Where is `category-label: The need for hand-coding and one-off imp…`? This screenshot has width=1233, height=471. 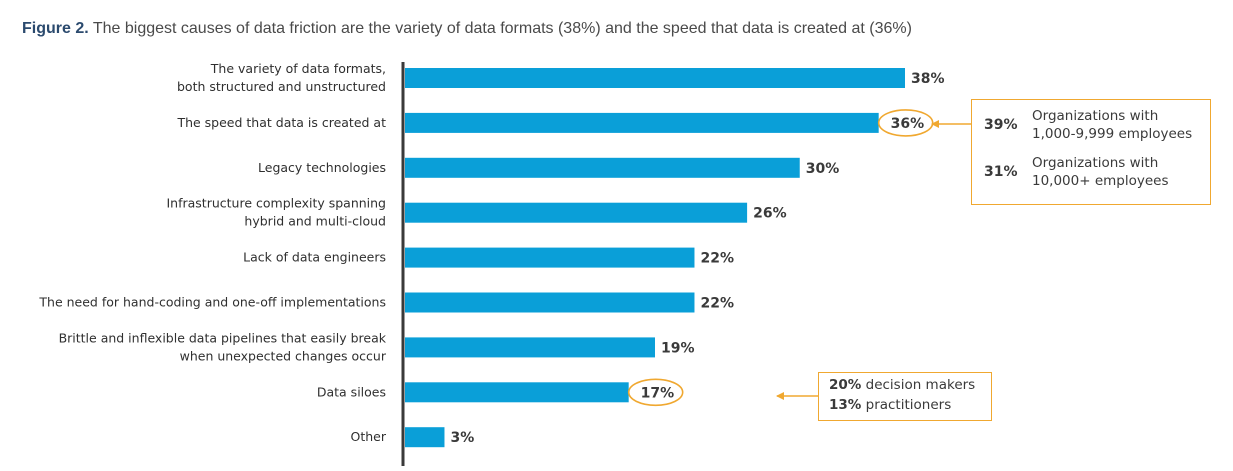
category-label: The need for hand-coding and one-off imp… is located at coordinates (212, 302).